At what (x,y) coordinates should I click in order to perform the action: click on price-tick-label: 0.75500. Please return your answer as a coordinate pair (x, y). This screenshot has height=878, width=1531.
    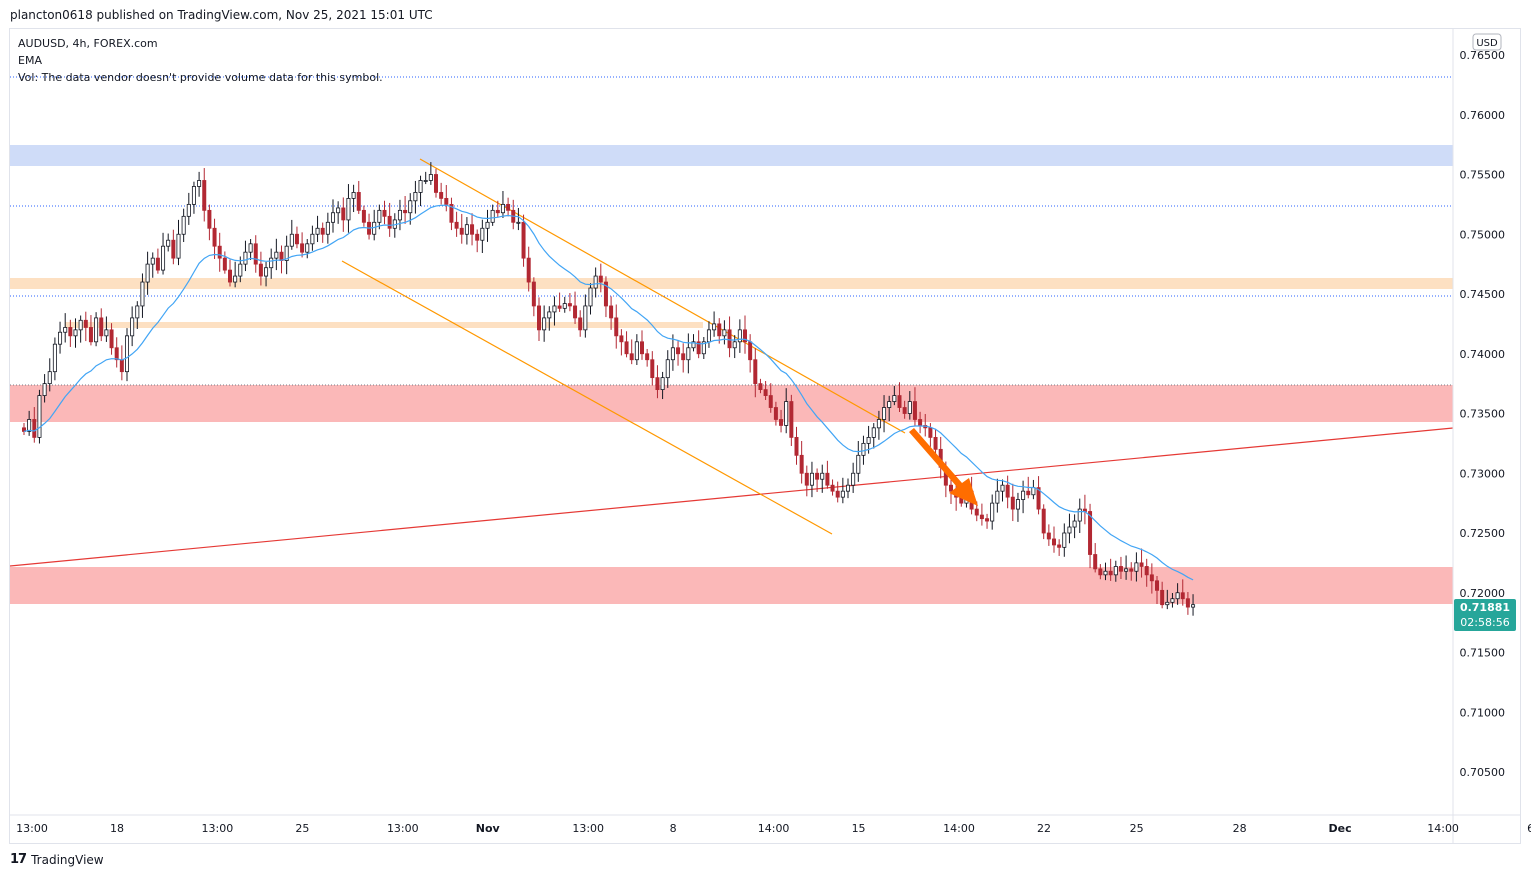
    Looking at the image, I should click on (1483, 175).